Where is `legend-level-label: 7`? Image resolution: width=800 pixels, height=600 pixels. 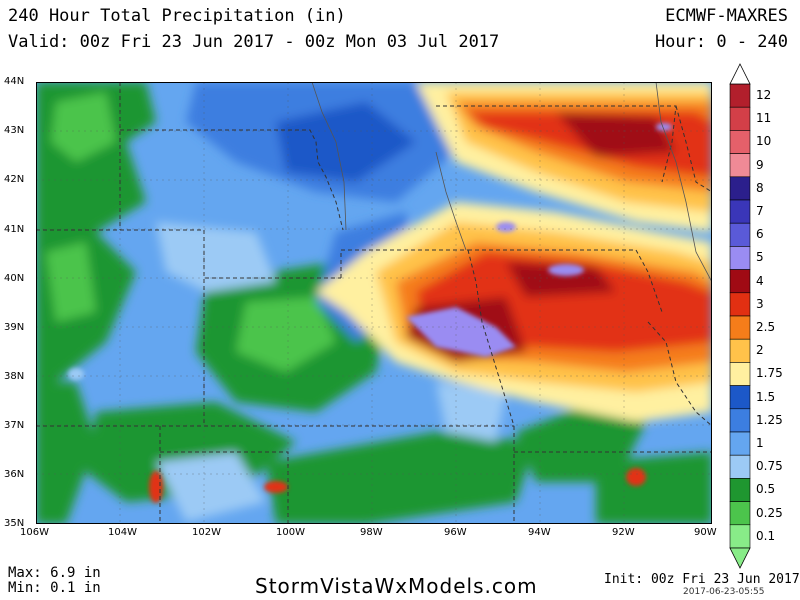 legend-level-label: 7 is located at coordinates (760, 211).